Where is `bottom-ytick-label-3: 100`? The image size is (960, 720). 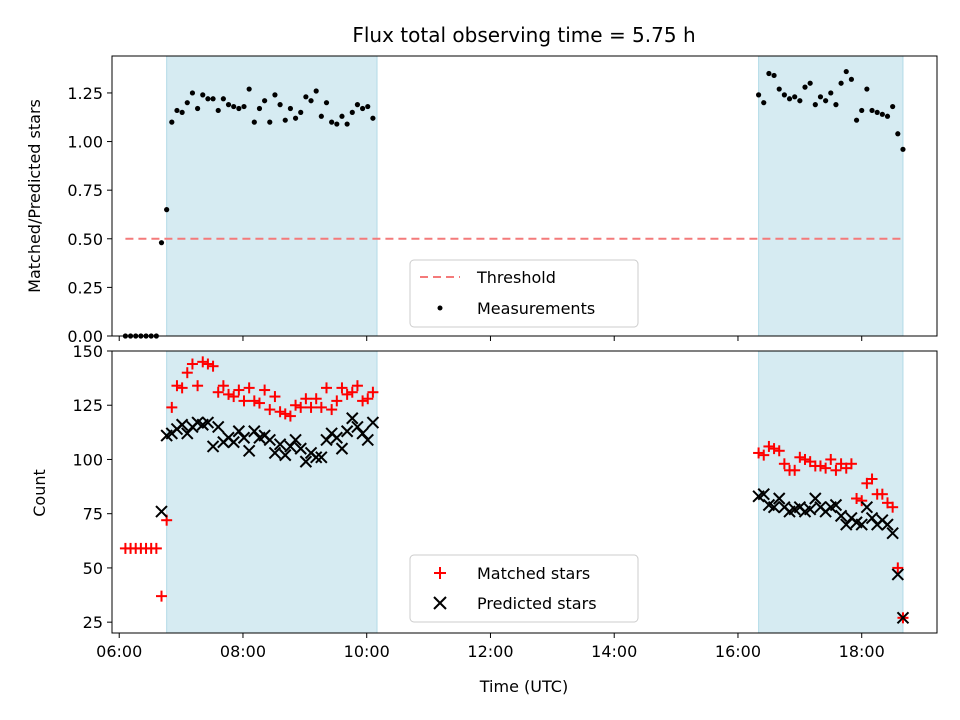 bottom-ytick-label-3: 100 is located at coordinates (87, 459).